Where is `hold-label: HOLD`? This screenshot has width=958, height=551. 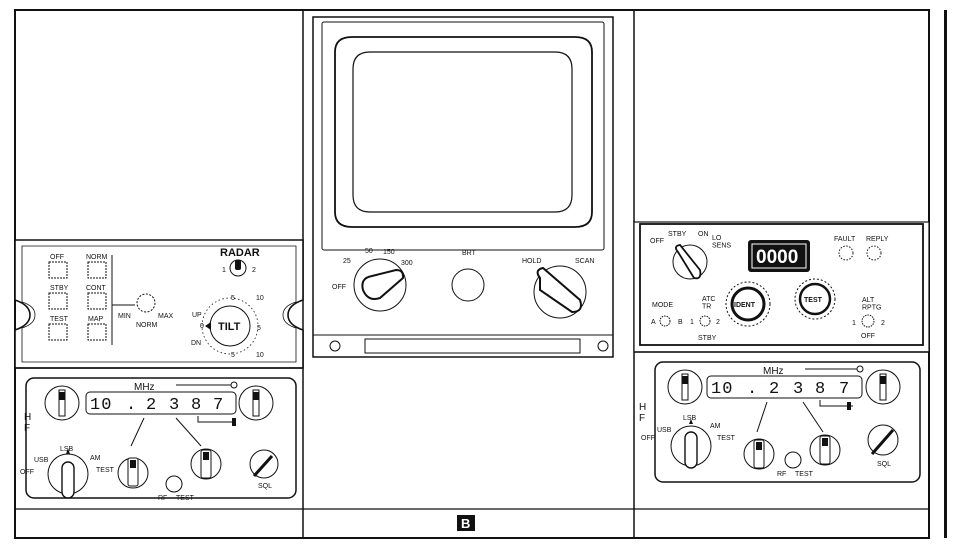
hold-label: HOLD is located at coordinates (531, 261).